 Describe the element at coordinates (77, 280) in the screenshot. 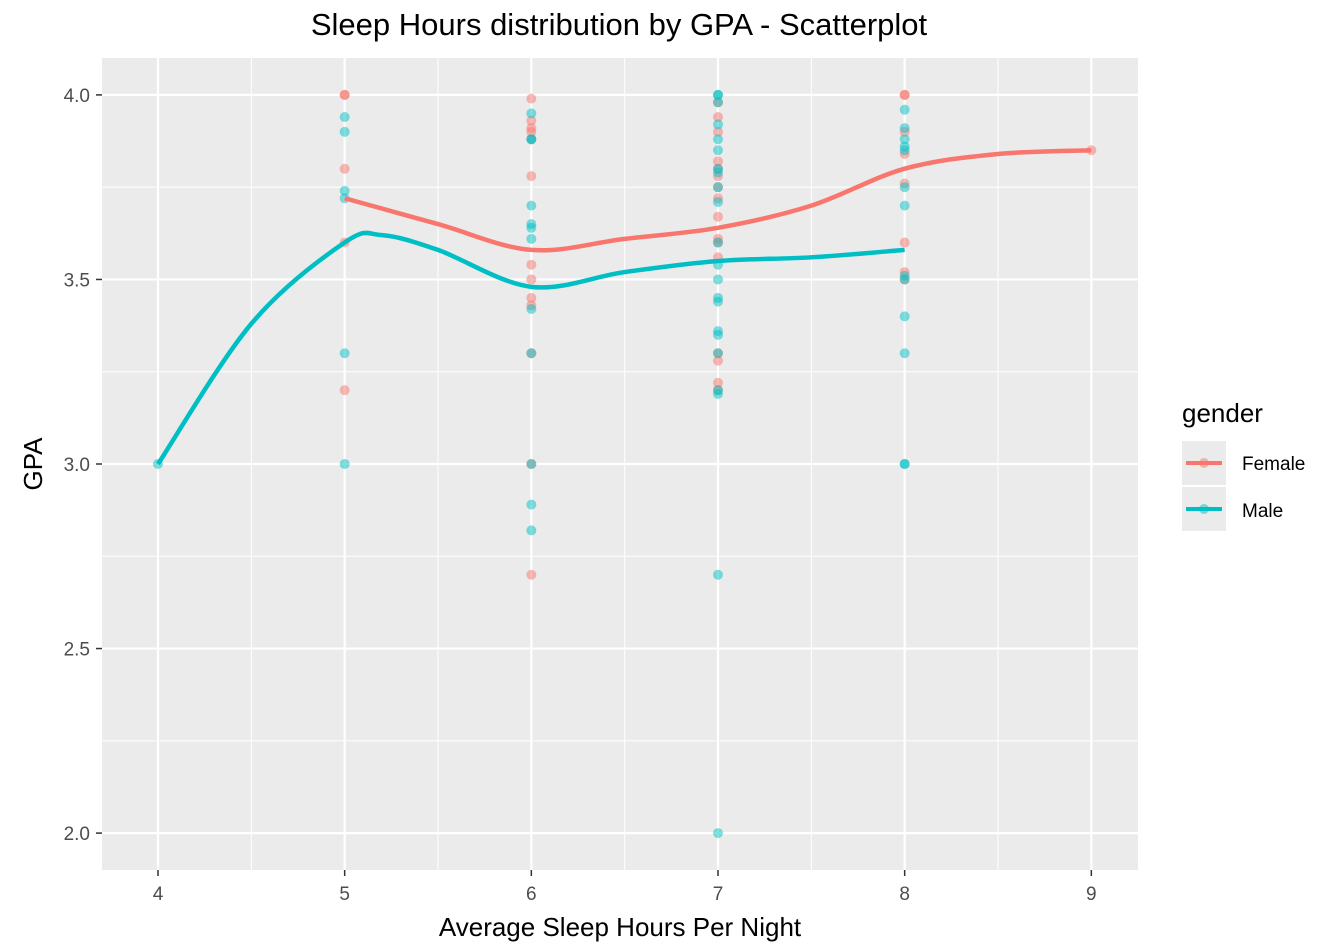

I see `y-tick-label: 3.5` at that location.